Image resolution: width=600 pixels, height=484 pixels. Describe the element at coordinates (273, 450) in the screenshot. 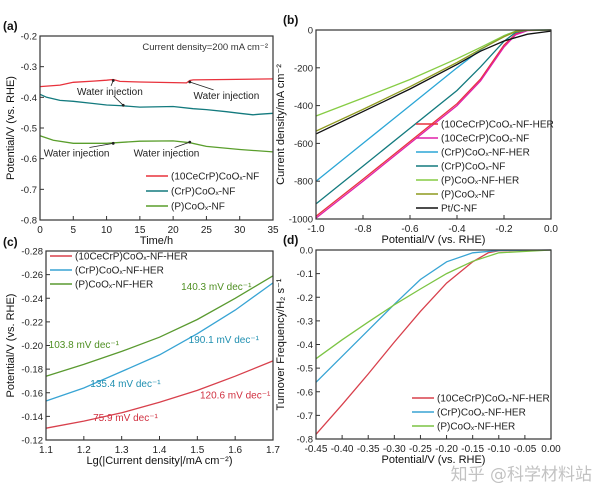

I see `x-tick-label: 1.7` at that location.